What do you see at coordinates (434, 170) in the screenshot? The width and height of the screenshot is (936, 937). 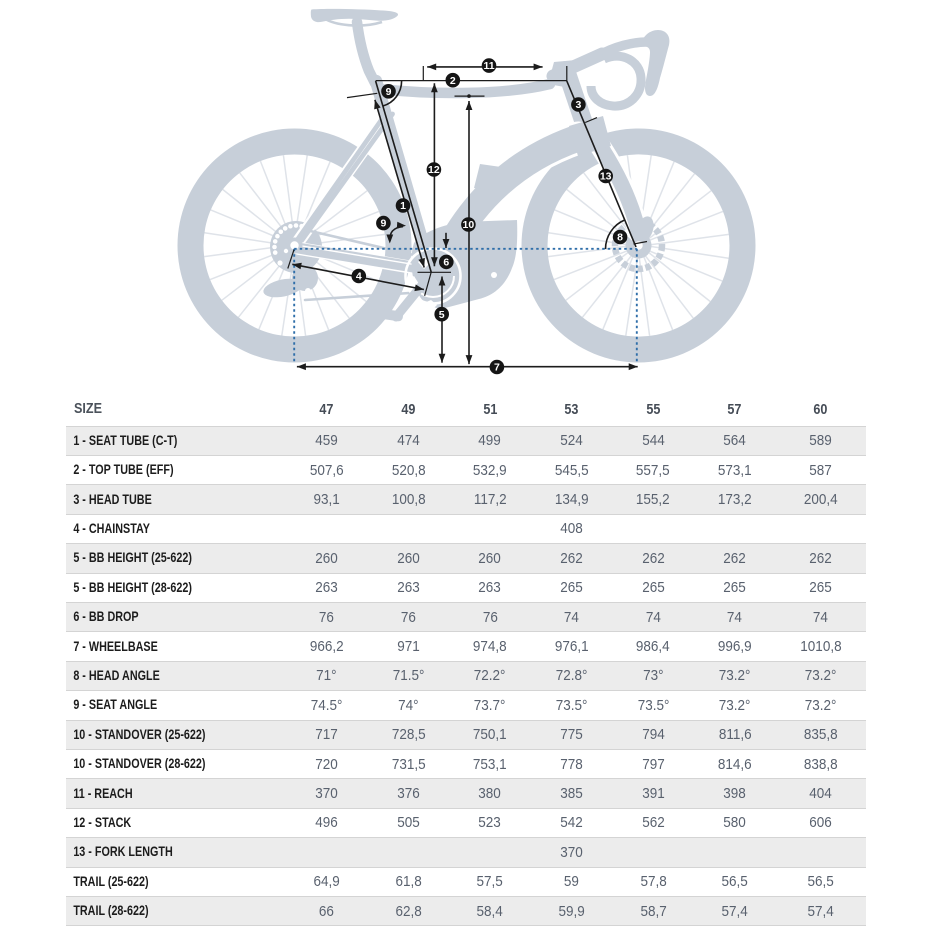 I see `svg-text: 12` at bounding box center [434, 170].